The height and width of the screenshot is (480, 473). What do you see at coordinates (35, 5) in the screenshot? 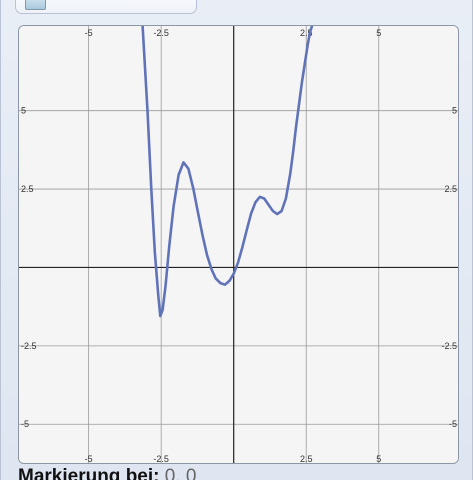
I see `graph-window-icon` at bounding box center [35, 5].